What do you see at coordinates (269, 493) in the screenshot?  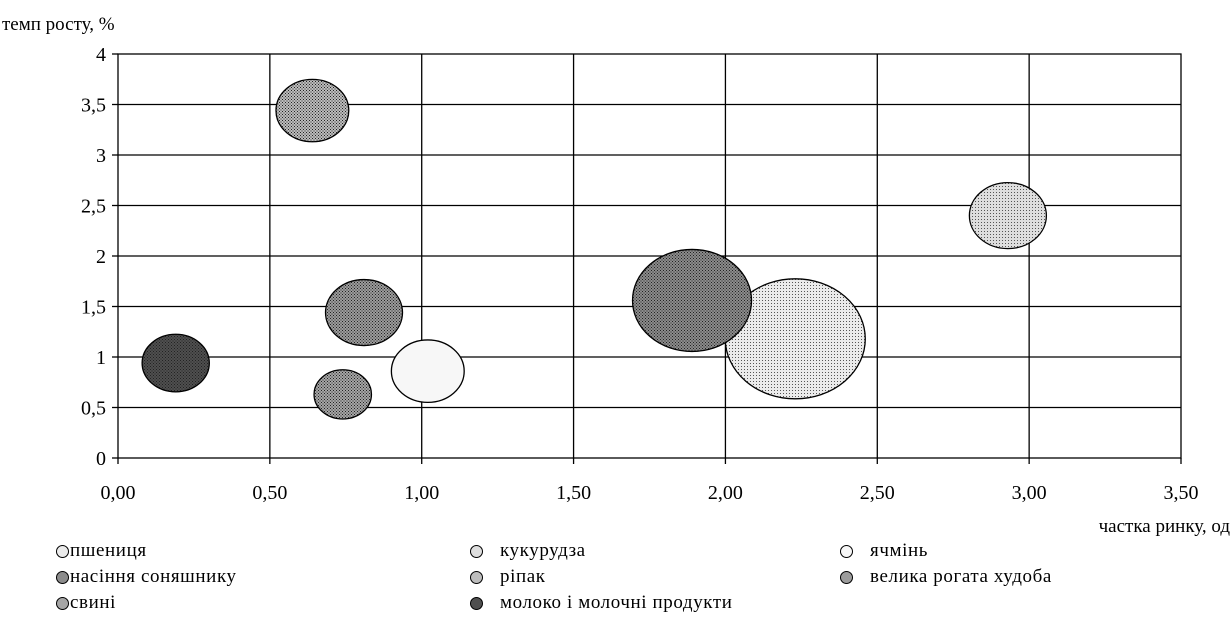 I see `x-tick-label: 0,50` at bounding box center [269, 493].